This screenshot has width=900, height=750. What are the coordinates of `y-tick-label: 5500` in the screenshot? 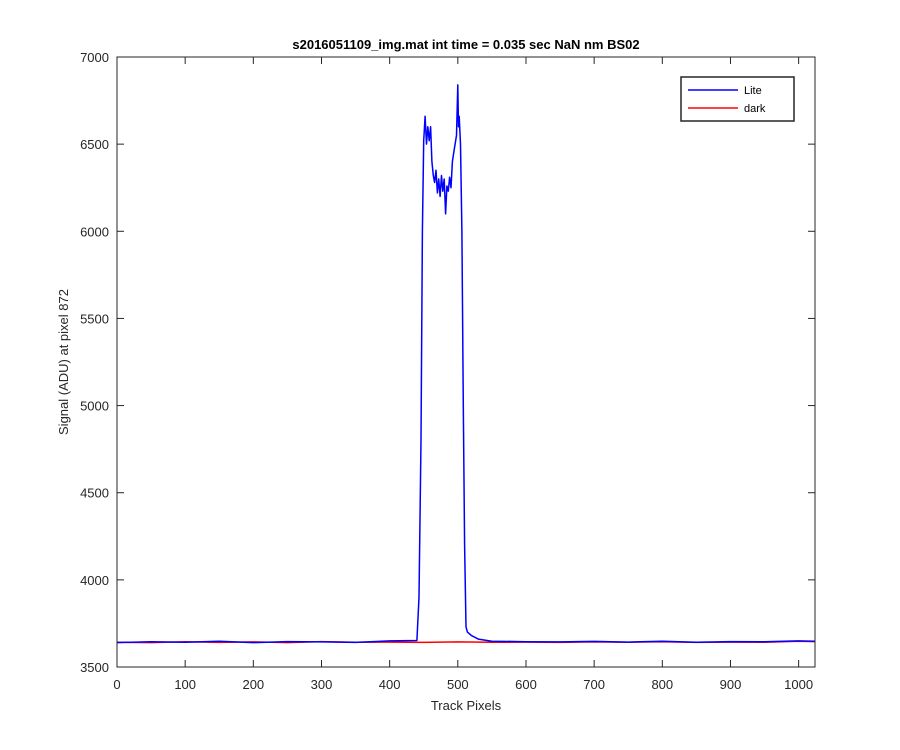 It's located at (94, 318).